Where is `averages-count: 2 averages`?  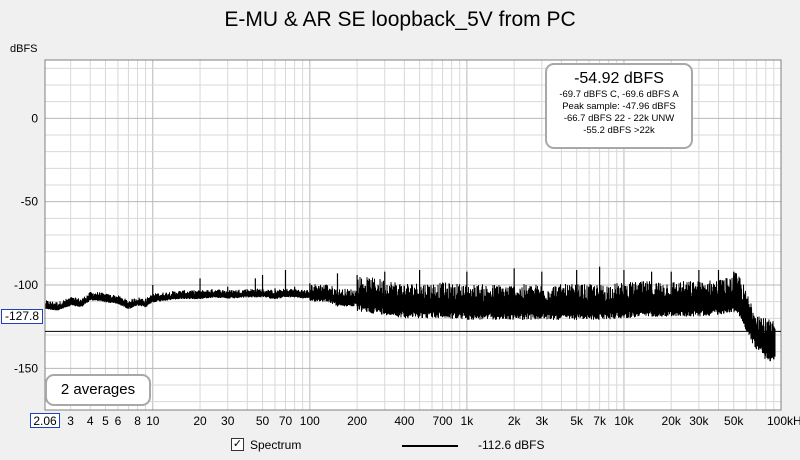
averages-count: 2 averages is located at coordinates (98, 390).